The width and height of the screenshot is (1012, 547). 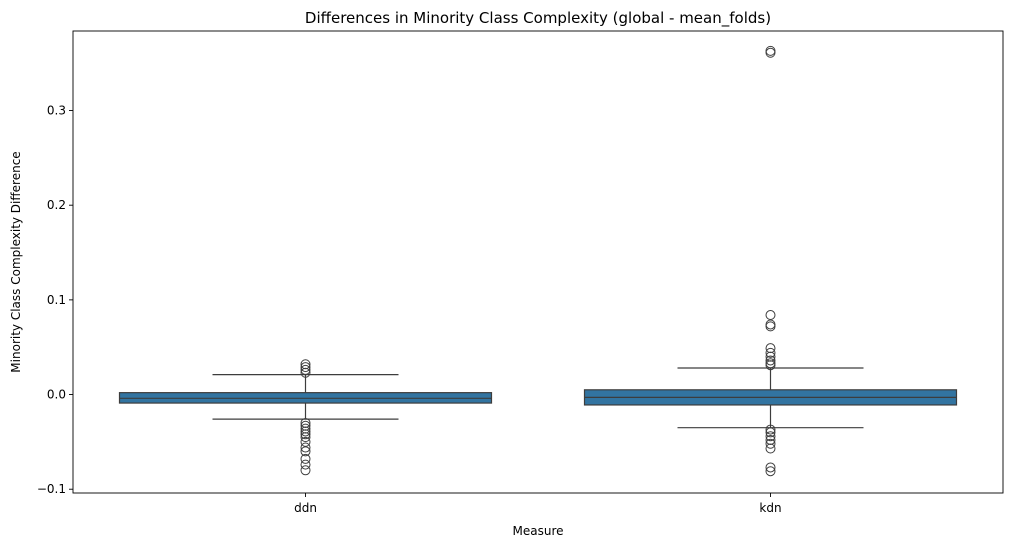 What do you see at coordinates (305, 508) in the screenshot?
I see `x-tick-label-ddn: ddn` at bounding box center [305, 508].